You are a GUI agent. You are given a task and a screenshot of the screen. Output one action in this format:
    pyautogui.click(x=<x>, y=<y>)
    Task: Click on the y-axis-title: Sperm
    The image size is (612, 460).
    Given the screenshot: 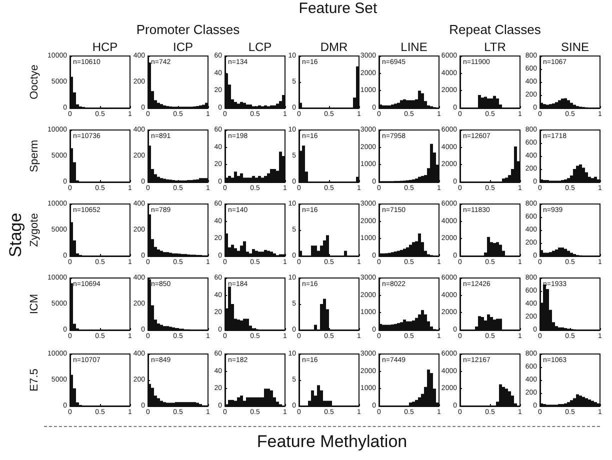 What is the action you would take?
    pyautogui.click(x=34, y=156)
    